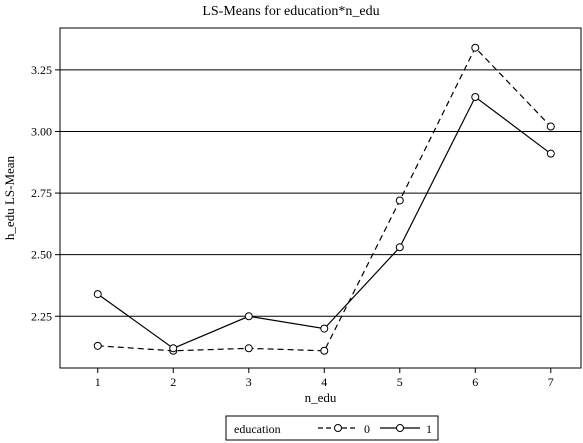 This screenshot has height=443, width=583. Describe the element at coordinates (9, 197) in the screenshot. I see `y-axis-label: h_edu LS-Mean` at that location.